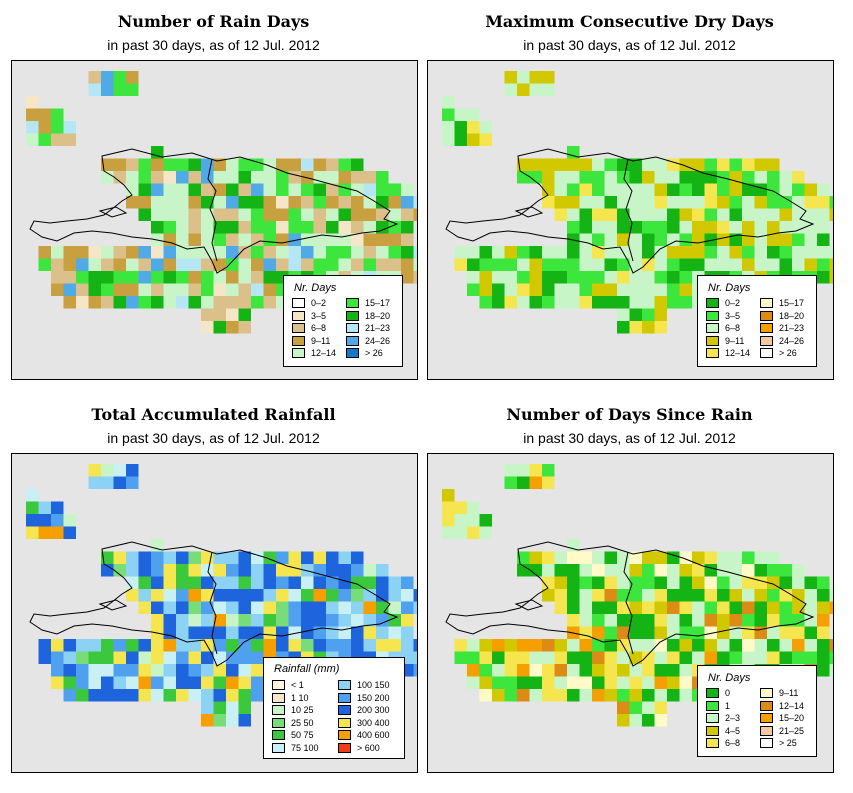  Describe the element at coordinates (733, 718) in the screenshot. I see `legend-label: 2–3` at that location.